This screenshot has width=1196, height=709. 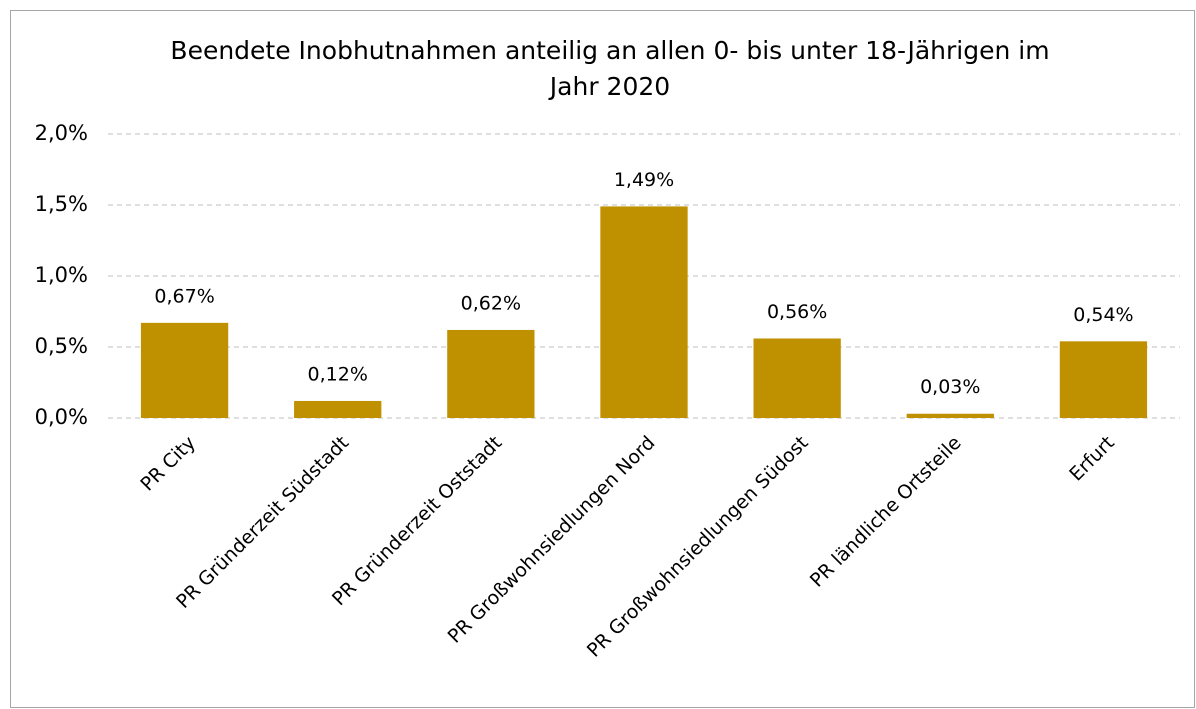 What do you see at coordinates (168, 464) in the screenshot?
I see `x-tick-label: PR City` at bounding box center [168, 464].